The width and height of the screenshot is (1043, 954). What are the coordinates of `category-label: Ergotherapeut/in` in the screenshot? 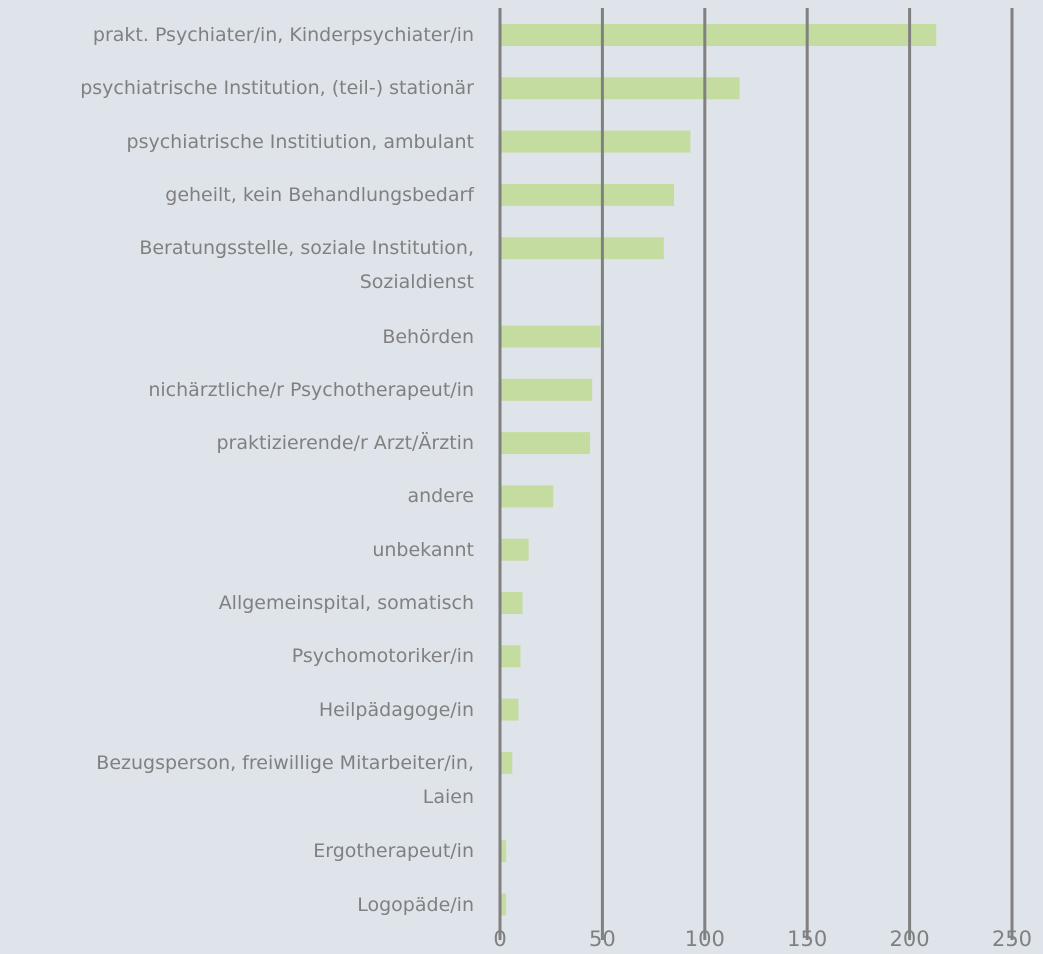 It's located at (393, 851).